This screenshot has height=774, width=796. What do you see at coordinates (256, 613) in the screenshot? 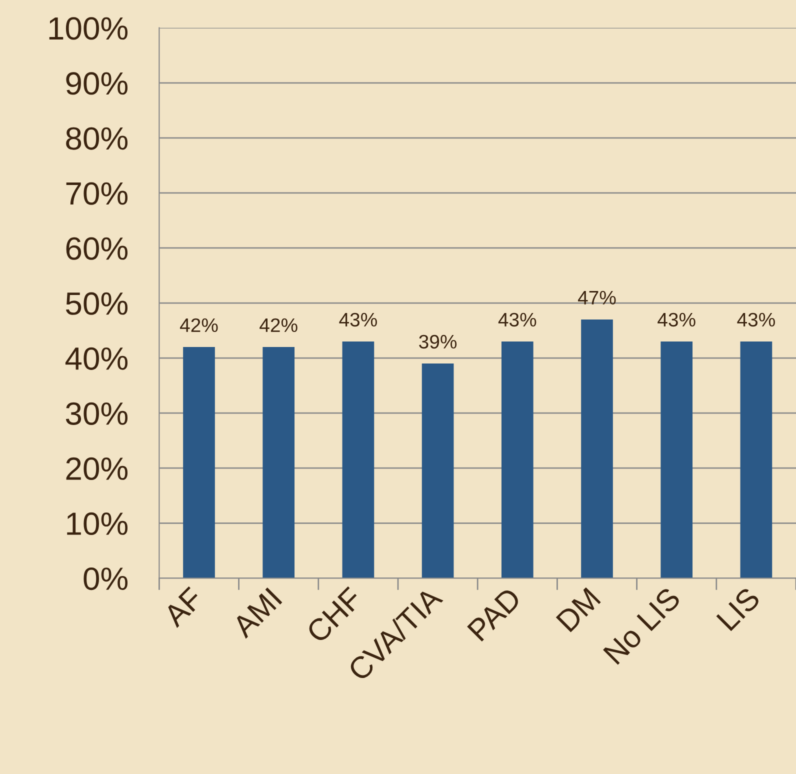
I see `x-tick-label: AMI` at bounding box center [256, 613].